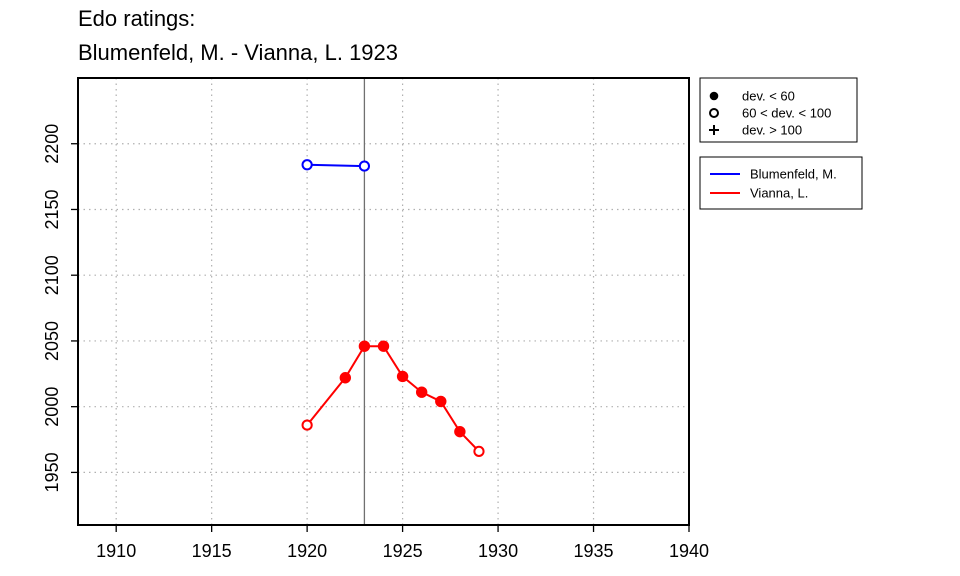 Image resolution: width=960 pixels, height=576 pixels. Describe the element at coordinates (52, 209) in the screenshot. I see `y-tick-label-2150: 2150` at that location.